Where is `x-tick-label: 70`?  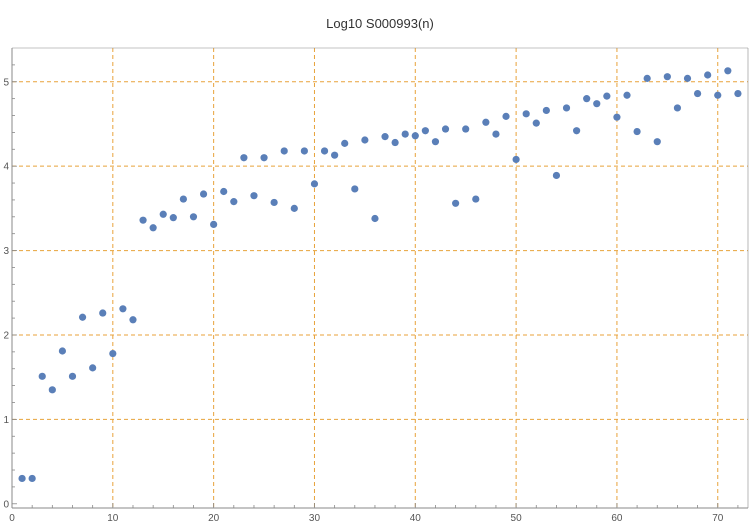
x-tick-label: 70 is located at coordinates (718, 518).